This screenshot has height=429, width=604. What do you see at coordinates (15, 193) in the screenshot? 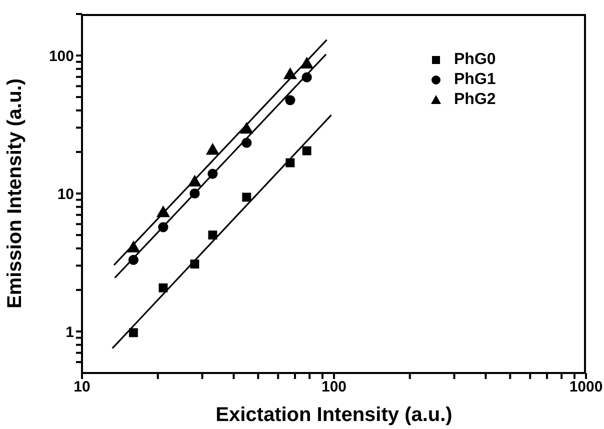
I see `y-axis-title: Emission Intensity (a.u.)` at bounding box center [15, 193].